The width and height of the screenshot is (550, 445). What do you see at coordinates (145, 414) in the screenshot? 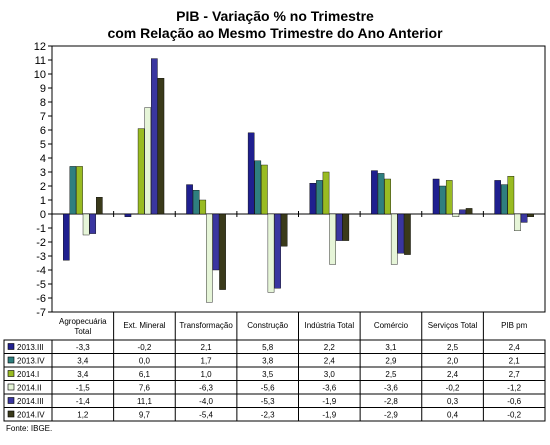
I see `data-cell: 9,7` at bounding box center [145, 414].